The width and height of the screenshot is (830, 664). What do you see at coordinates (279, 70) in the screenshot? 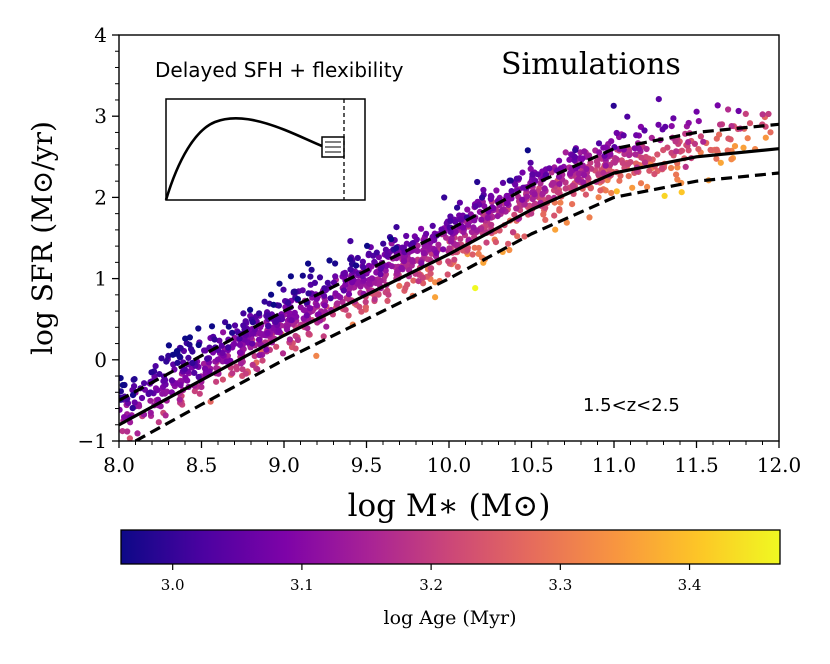
I see `subtitle: Delayed SFH + flexibility` at bounding box center [279, 70].